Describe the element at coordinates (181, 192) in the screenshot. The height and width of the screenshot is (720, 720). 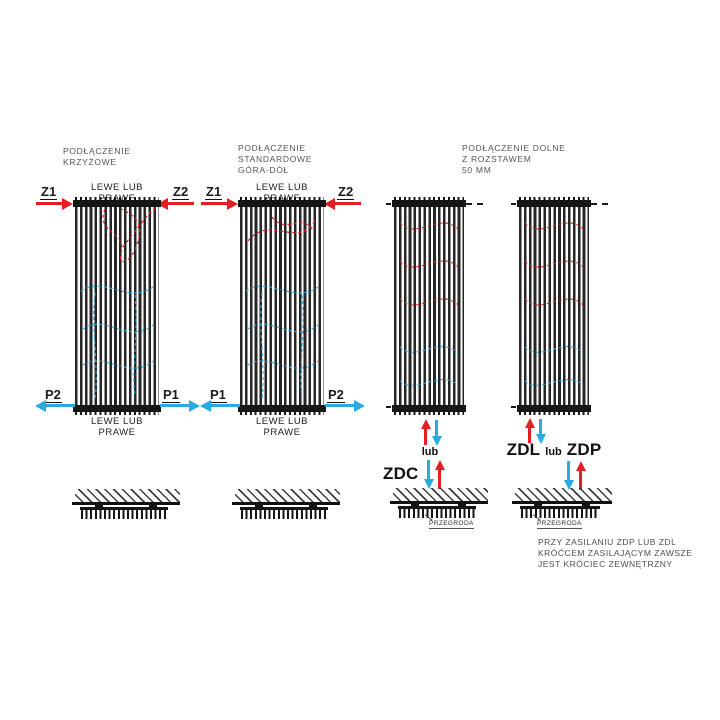
I see `column1-z2-label: Z2` at that location.